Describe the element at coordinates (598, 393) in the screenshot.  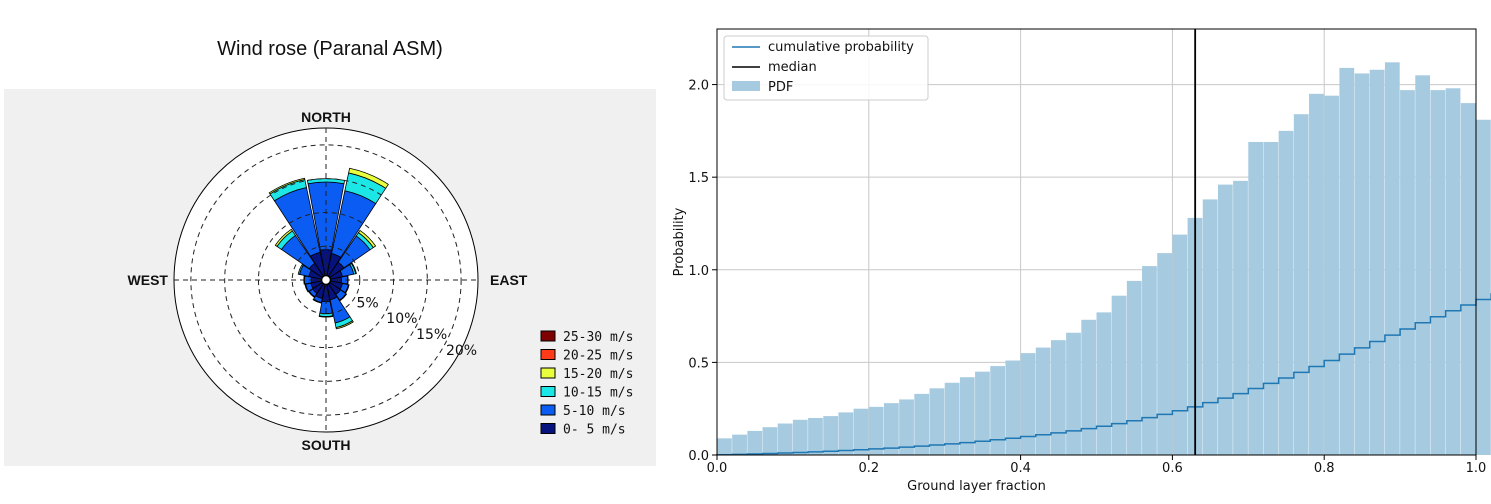
I see `rose-legend-label: 10-15 m/s` at that location.